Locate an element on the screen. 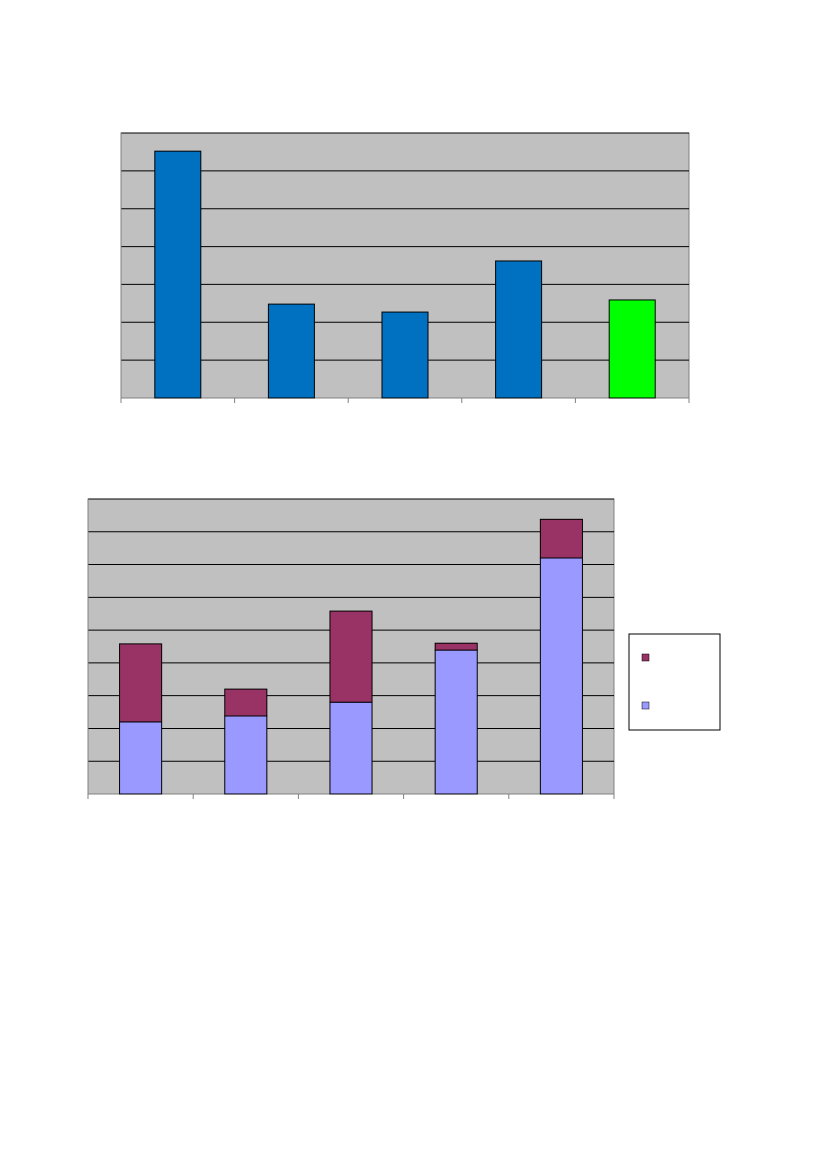  legend is located at coordinates (674, 682).